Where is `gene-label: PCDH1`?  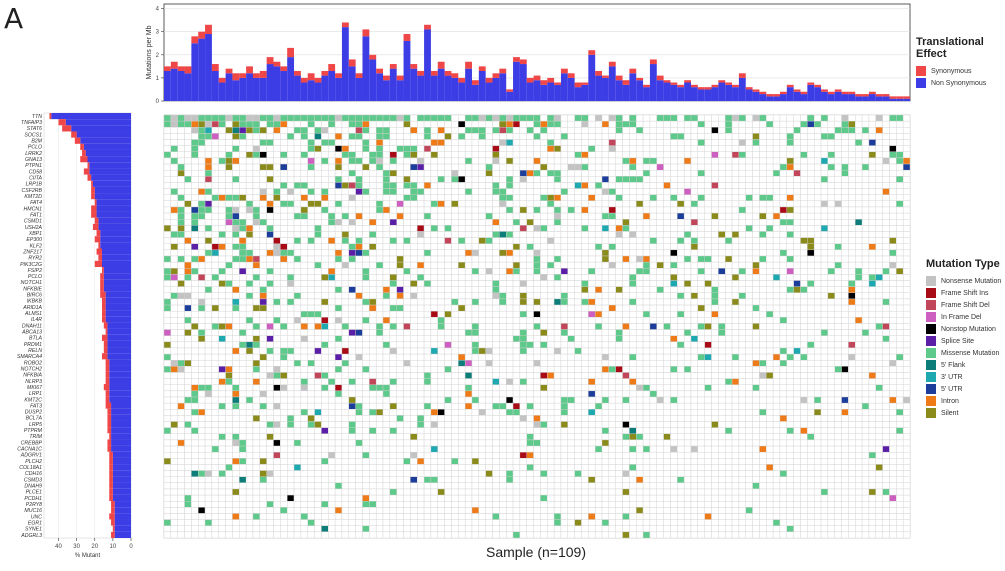 gene-label: PCDH1 is located at coordinates (33, 499).